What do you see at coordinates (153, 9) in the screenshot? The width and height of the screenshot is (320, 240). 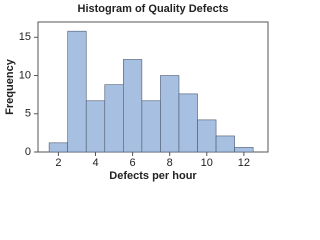 I see `chart-title: Histogram of Quality Defects` at bounding box center [153, 9].